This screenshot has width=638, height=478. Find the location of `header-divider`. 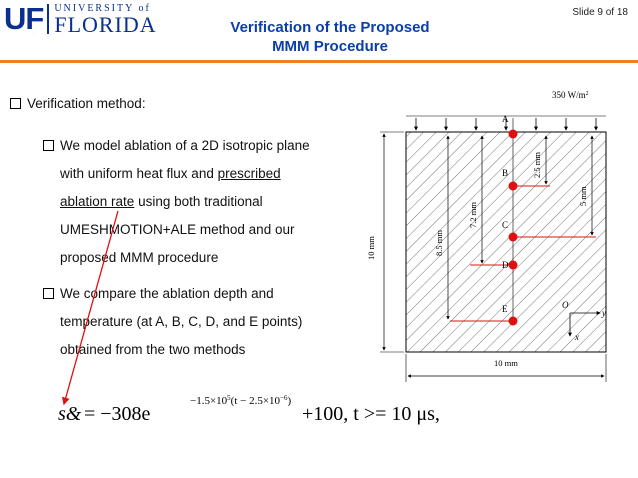

header-divider is located at coordinates (319, 61).